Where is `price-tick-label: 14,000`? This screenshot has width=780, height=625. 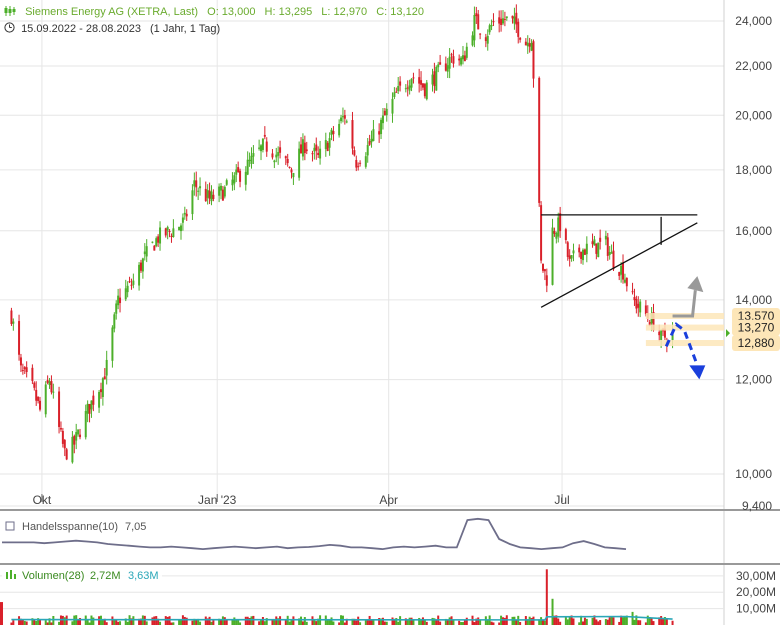
price-tick-label: 14,000 is located at coordinates (753, 300).